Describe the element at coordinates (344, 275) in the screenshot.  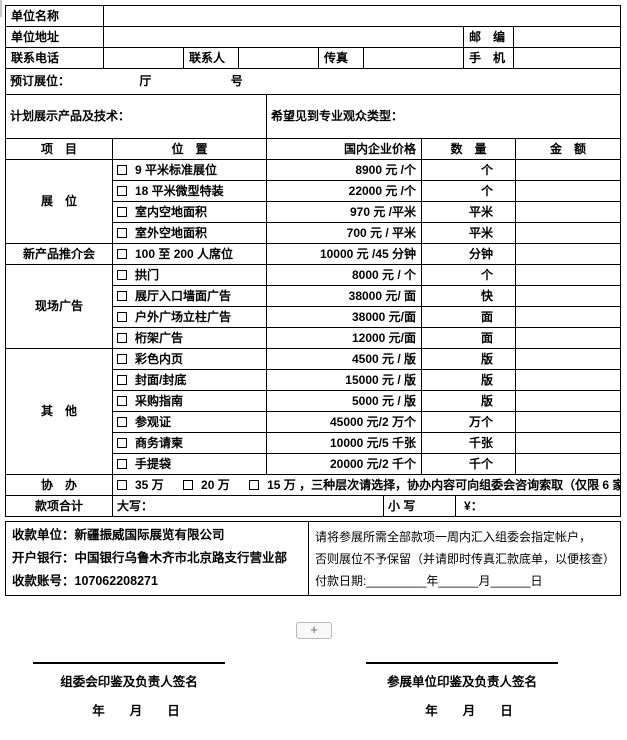
I see `price-cell: 8000 元 / 个` at that location.